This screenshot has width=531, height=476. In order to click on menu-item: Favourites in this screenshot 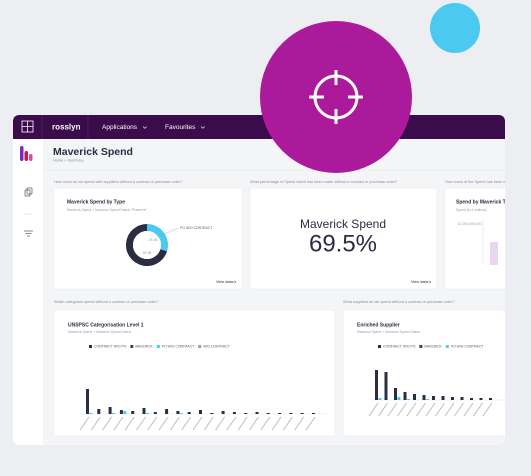, I will do `click(180, 127)`.